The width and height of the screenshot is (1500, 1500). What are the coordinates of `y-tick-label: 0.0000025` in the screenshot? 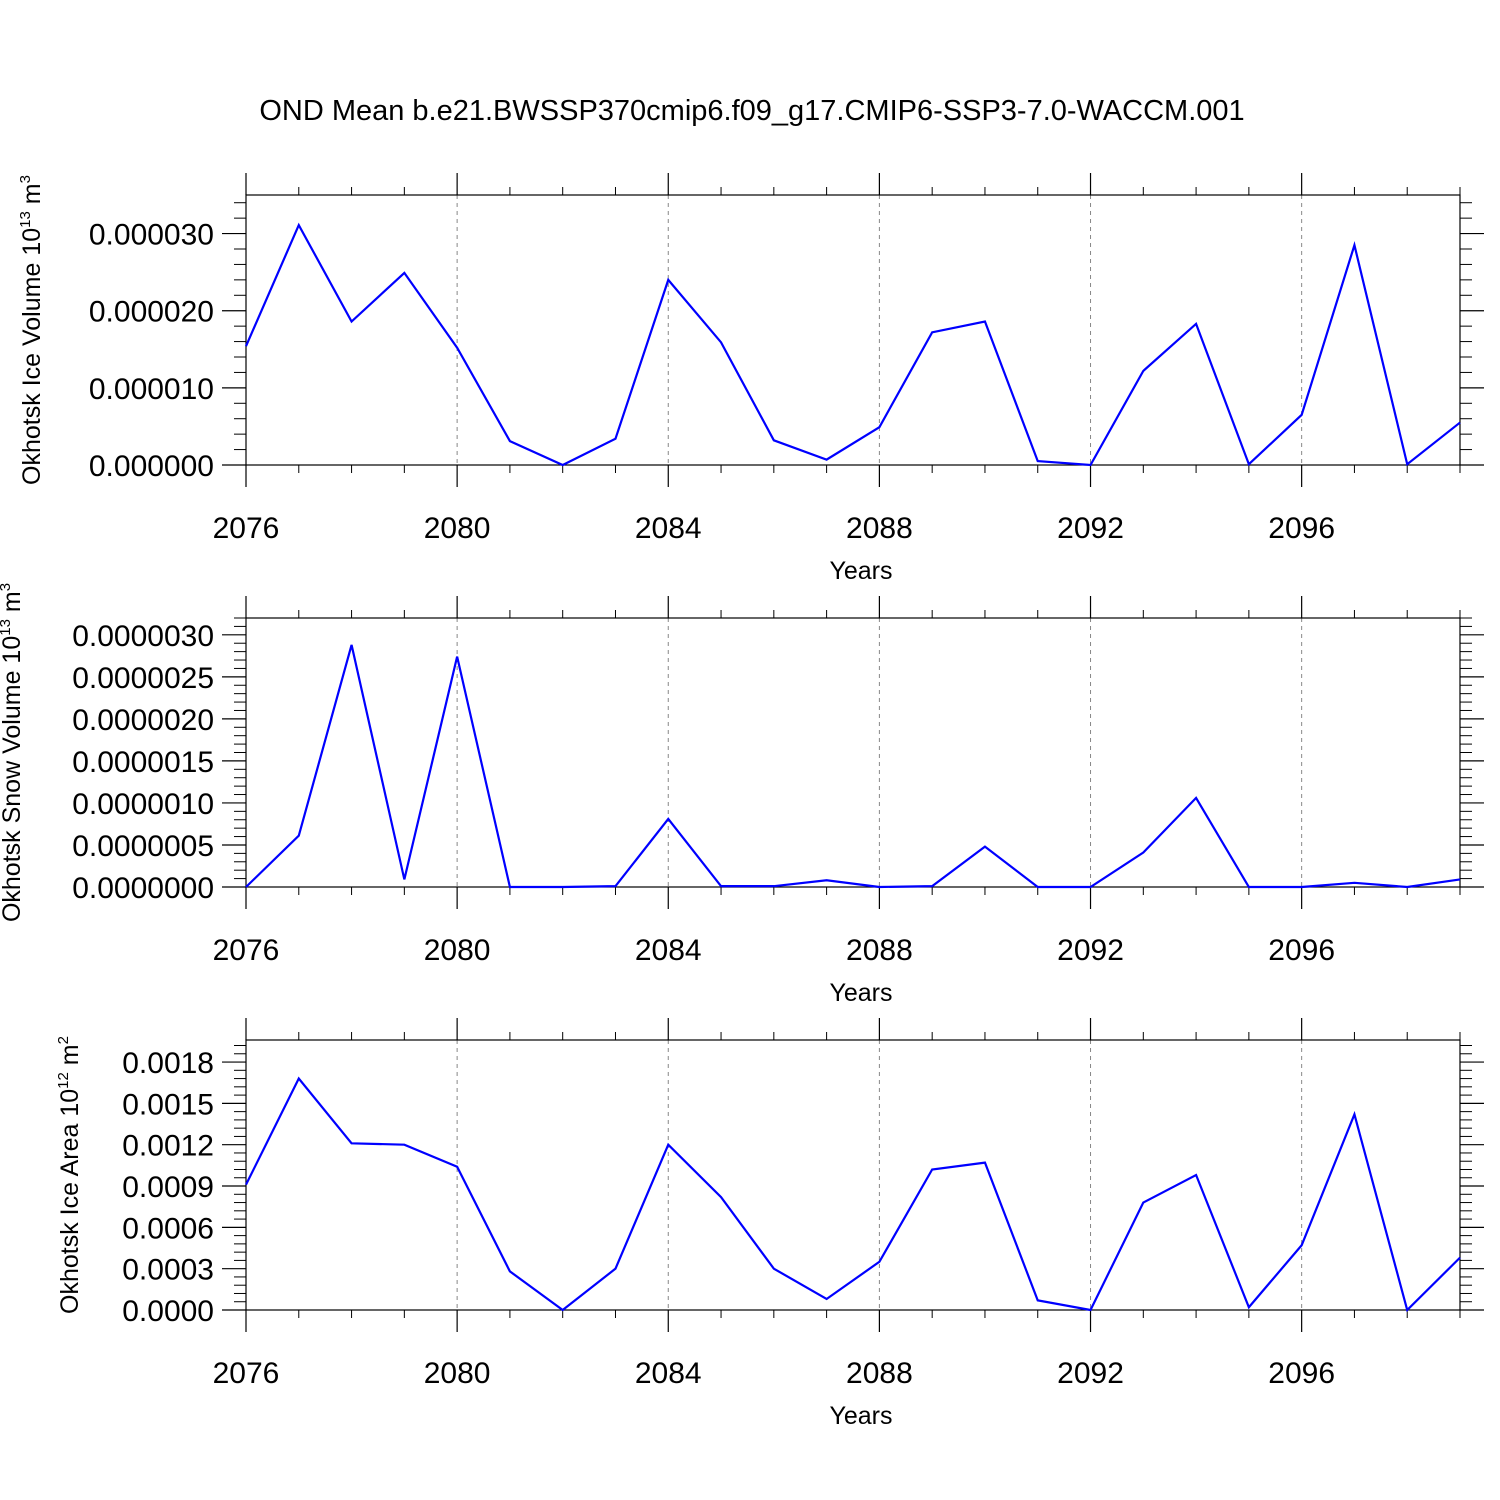 It's located at (143, 678).